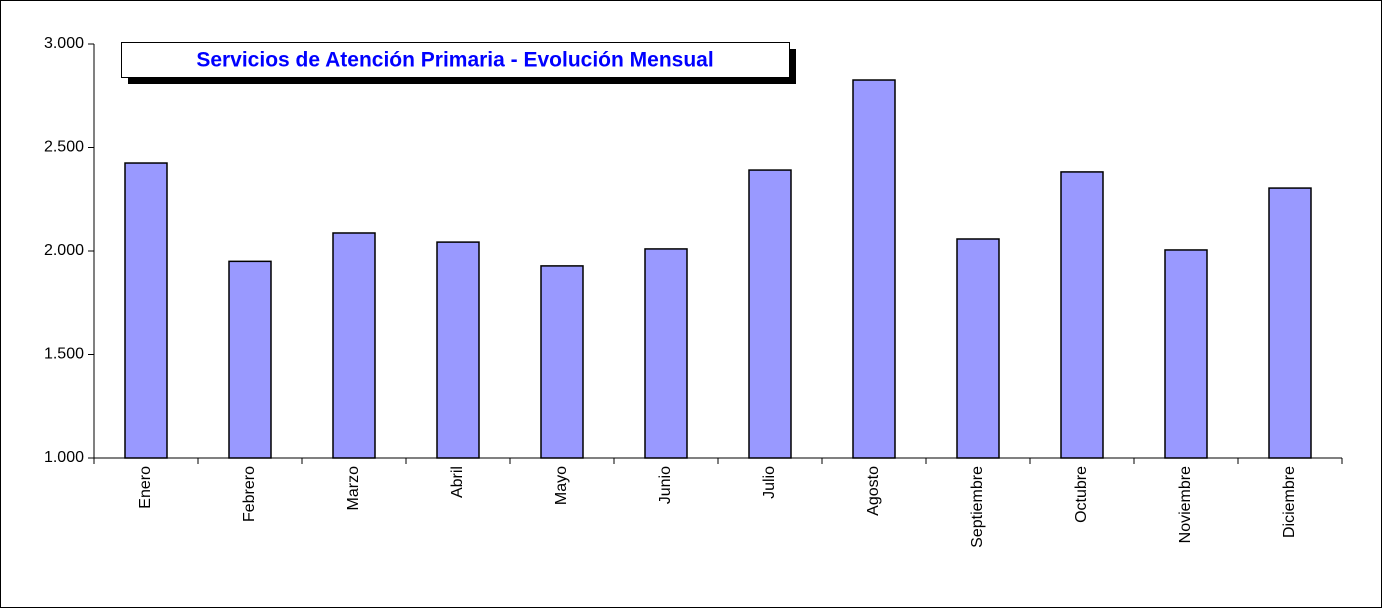 This screenshot has height=608, width=1382. Describe the element at coordinates (64, 354) in the screenshot. I see `y-tick-label: 1.500` at that location.